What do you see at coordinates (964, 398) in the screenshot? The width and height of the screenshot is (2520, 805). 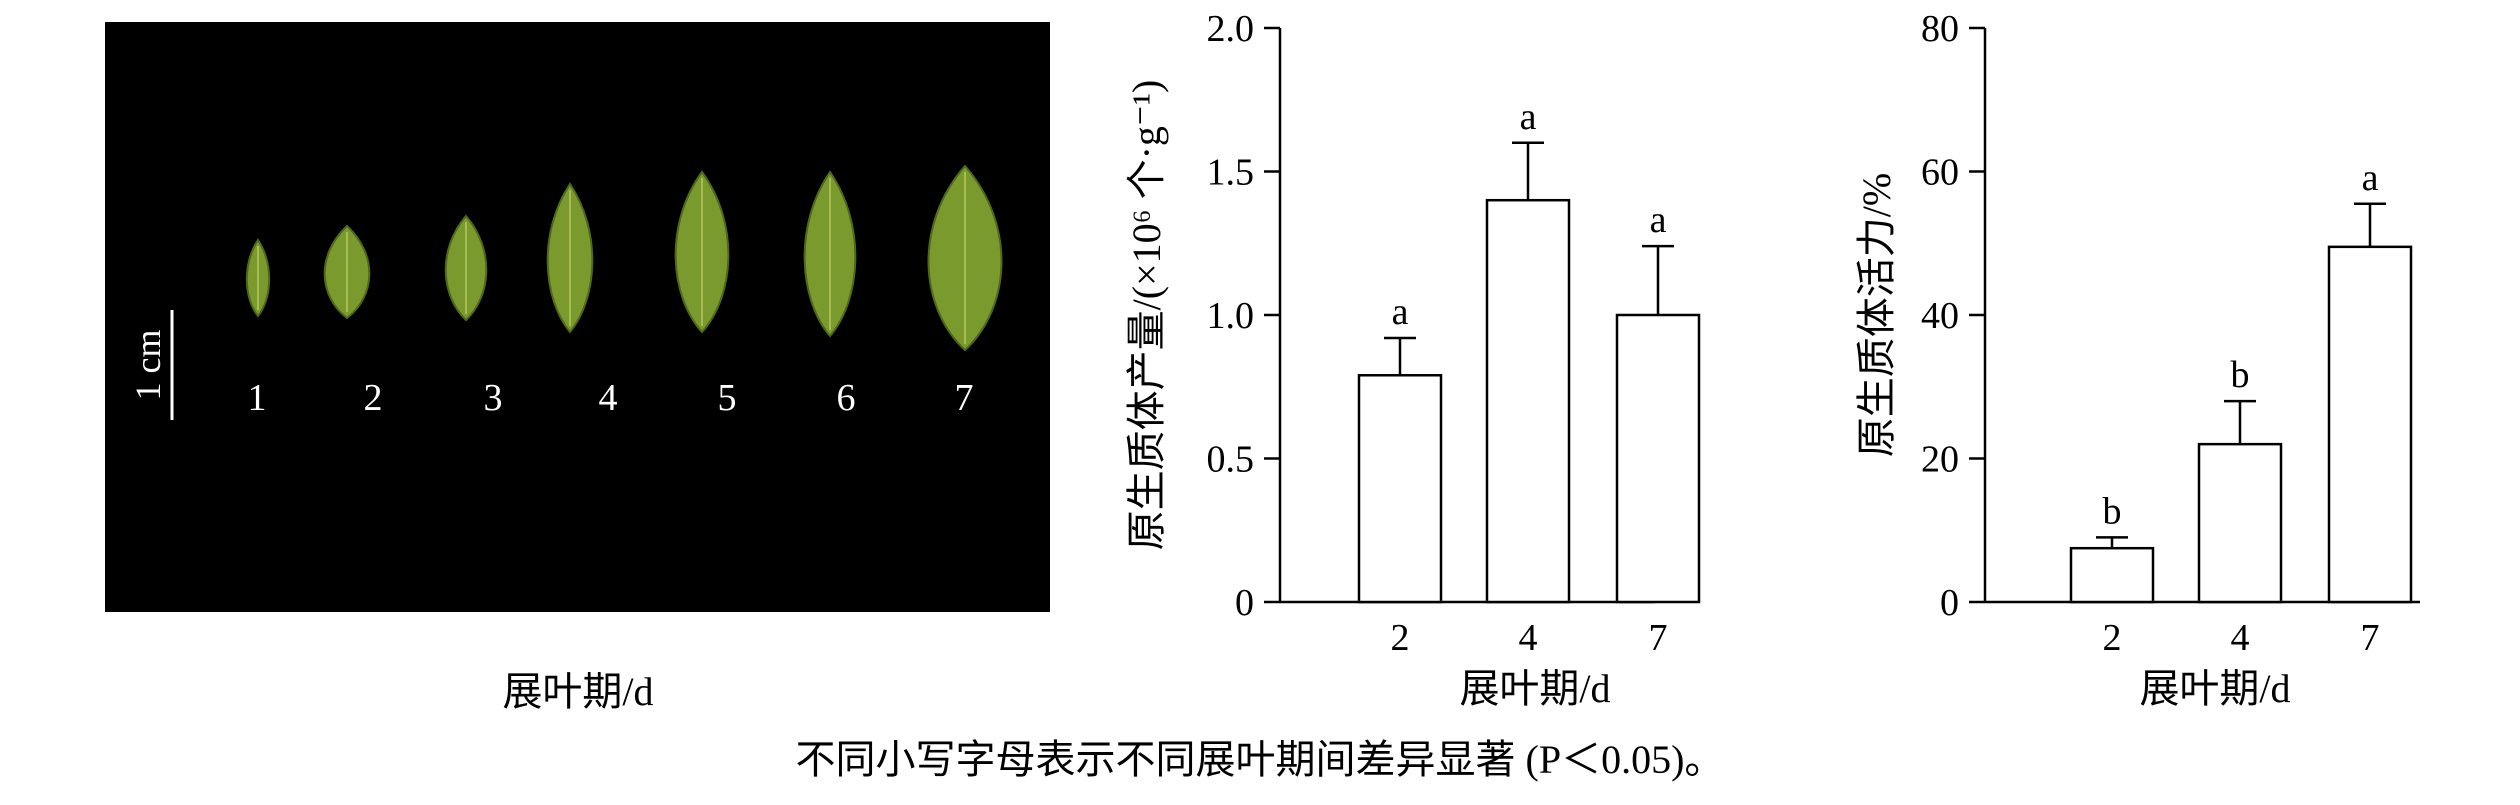 I see `leaf-label: 7` at bounding box center [964, 398].